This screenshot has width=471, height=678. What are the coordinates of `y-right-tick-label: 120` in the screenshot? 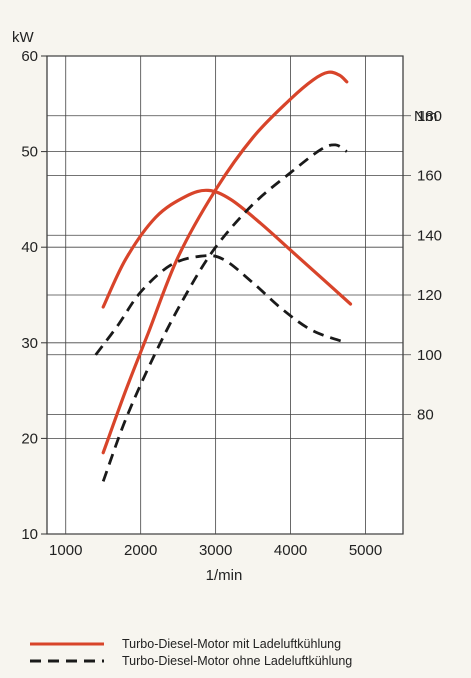 It's located at (429, 295).